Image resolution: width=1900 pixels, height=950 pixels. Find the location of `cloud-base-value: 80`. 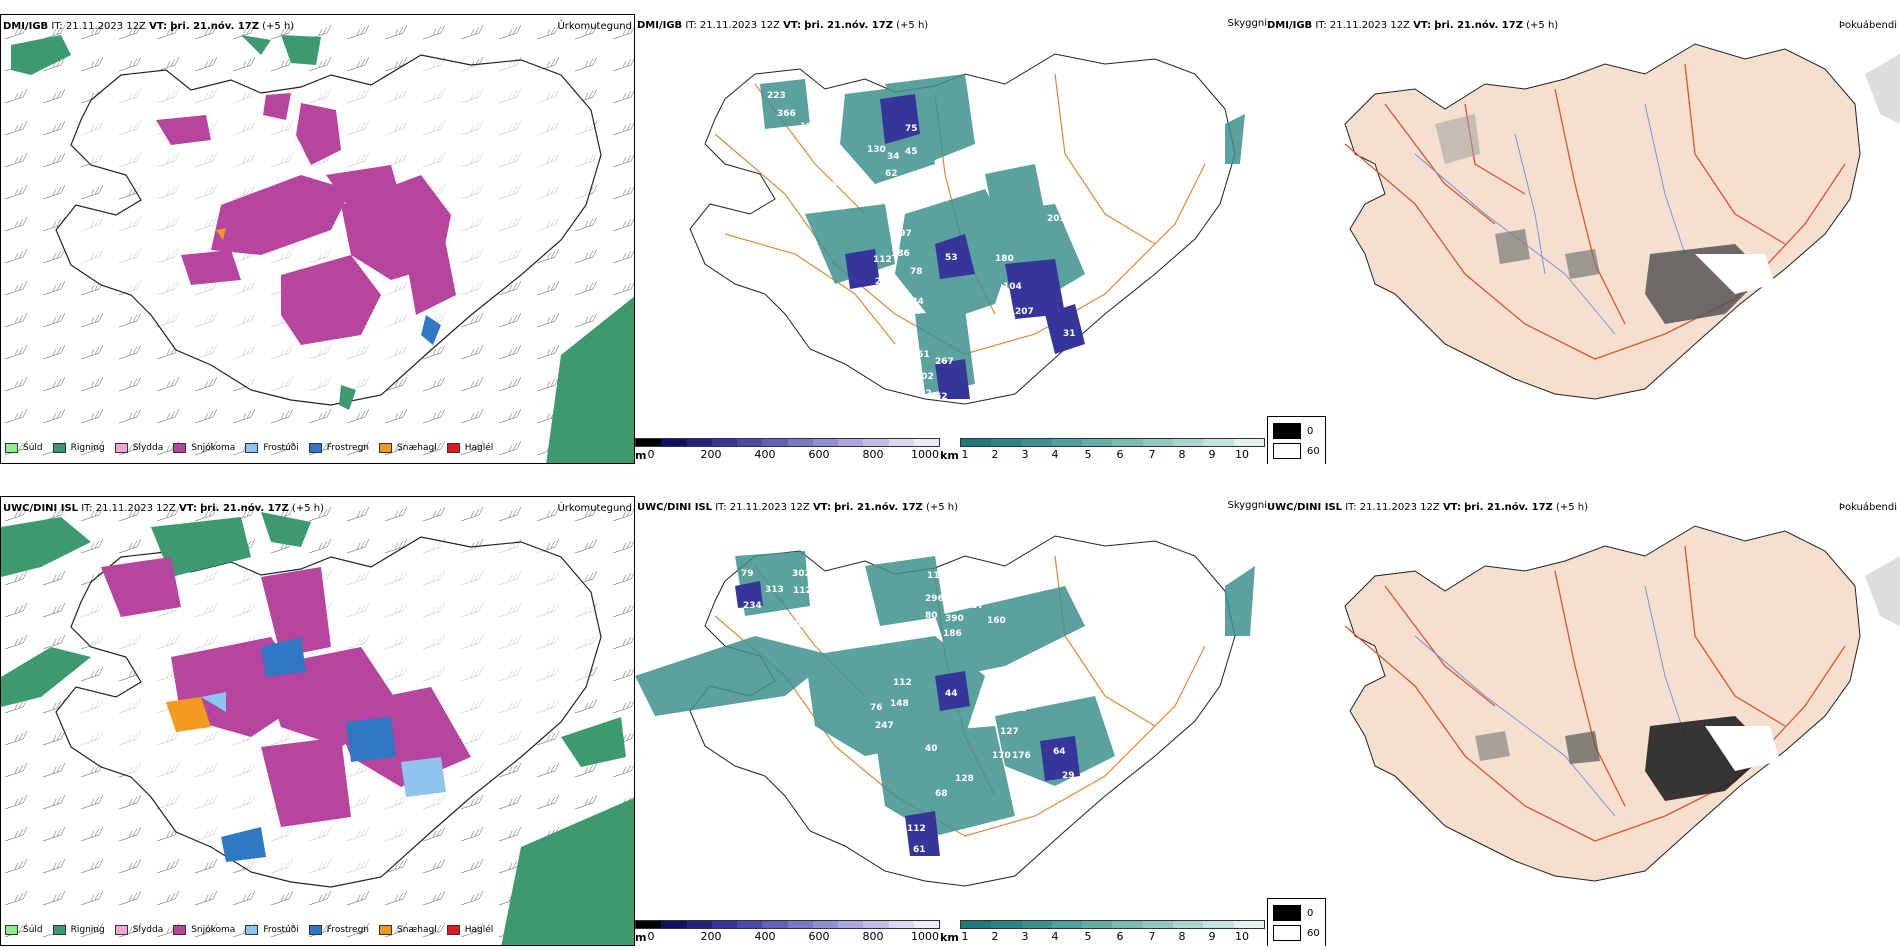

cloud-base-value: 80 is located at coordinates (931, 616).